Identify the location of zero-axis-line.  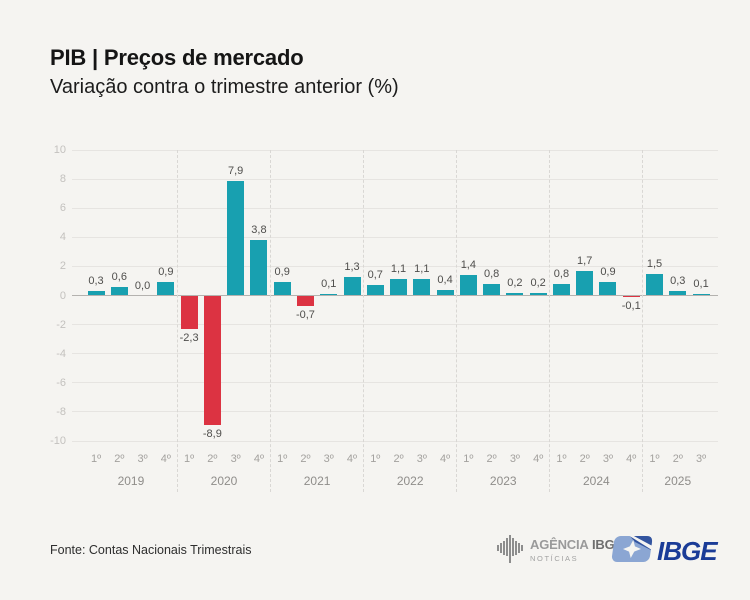
(395, 295).